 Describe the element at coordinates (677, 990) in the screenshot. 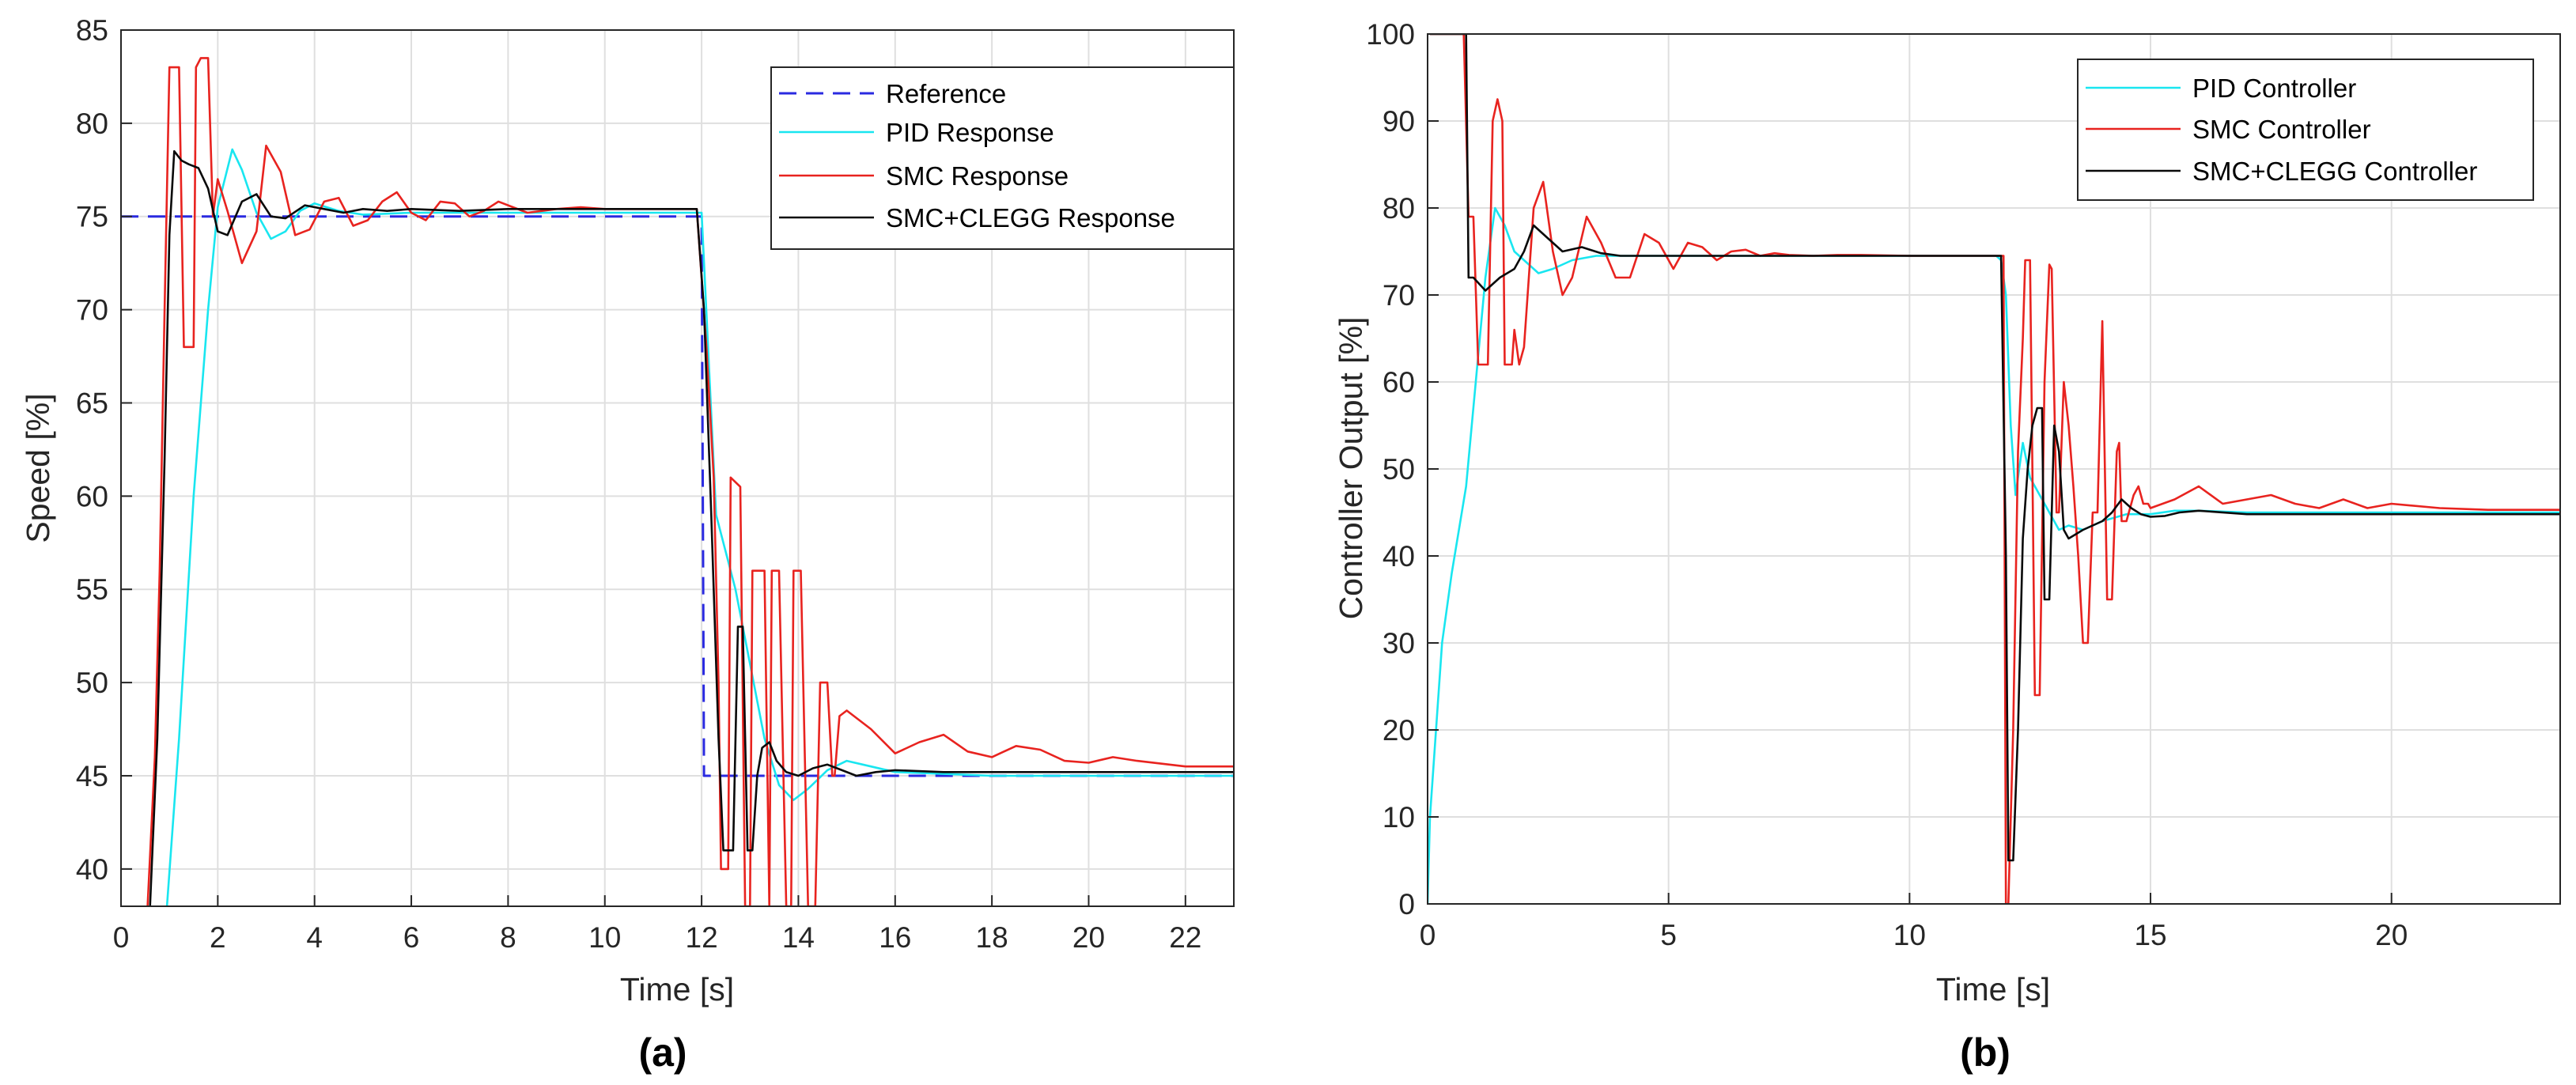

I see `x-axis-label-a: Time [s]` at that location.